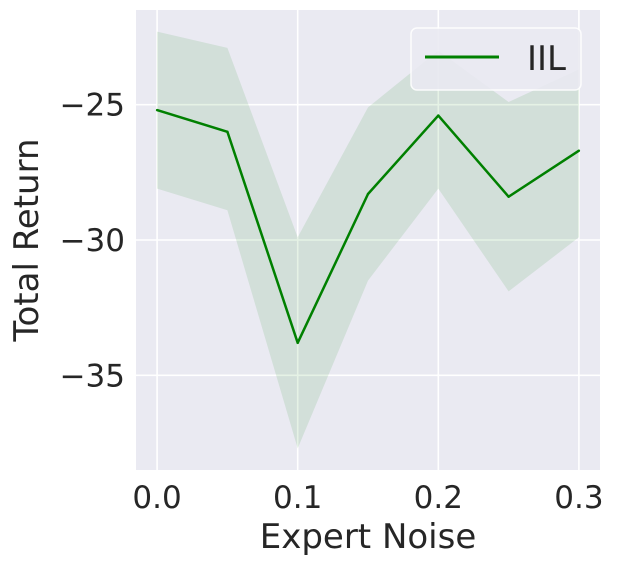 Image resolution: width=617 pixels, height=565 pixels. What do you see at coordinates (92, 106) in the screenshot?
I see `y-tick-label: −25` at bounding box center [92, 106].